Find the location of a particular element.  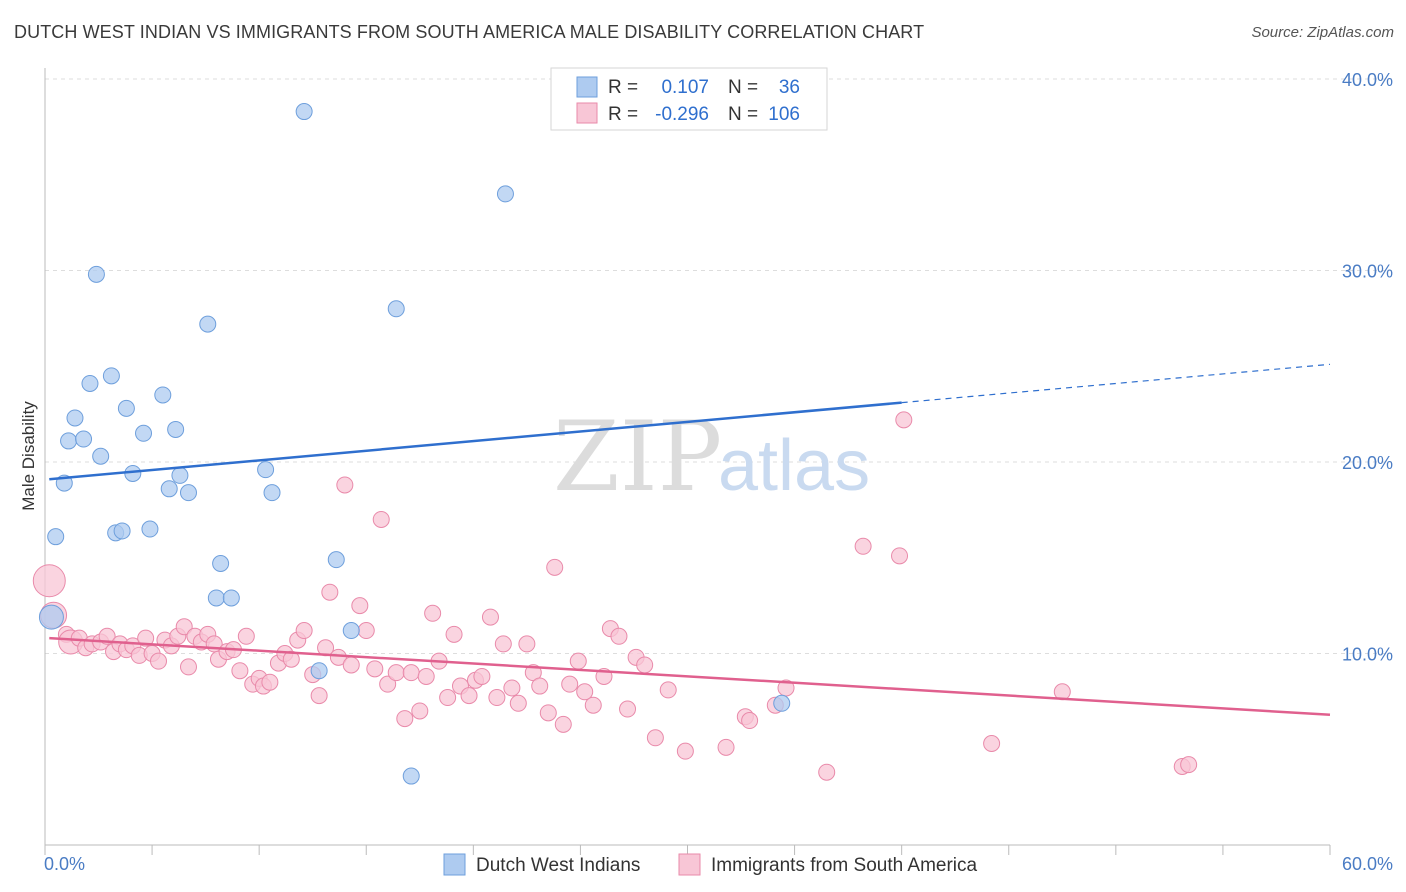

stats-n-value-pink: 106 is located at coordinates (784, 114).